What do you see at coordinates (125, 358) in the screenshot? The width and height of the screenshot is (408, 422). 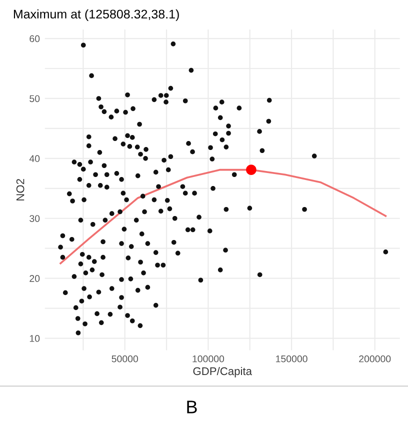 I see `x-tick-label: 50000` at bounding box center [125, 358].